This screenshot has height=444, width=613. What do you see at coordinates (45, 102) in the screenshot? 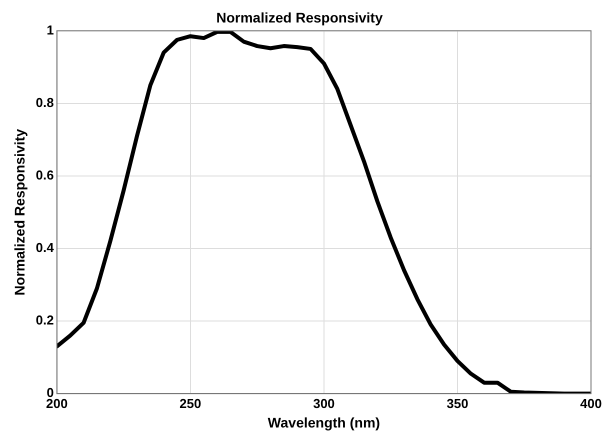
I see `y-tick-label: 0.8` at bounding box center [45, 102].